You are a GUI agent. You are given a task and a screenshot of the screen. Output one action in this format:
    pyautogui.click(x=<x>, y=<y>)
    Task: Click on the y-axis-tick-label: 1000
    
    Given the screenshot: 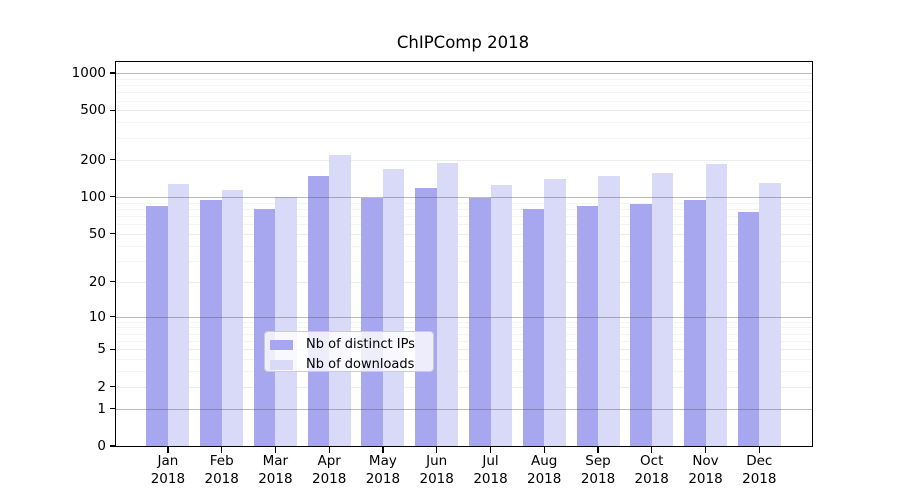 What is the action you would take?
    pyautogui.click(x=88, y=73)
    